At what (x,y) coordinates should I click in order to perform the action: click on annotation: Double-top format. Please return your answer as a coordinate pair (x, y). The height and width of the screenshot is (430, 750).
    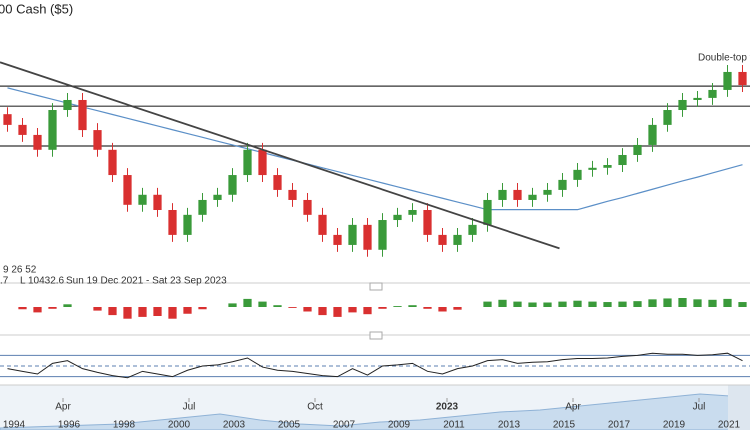
    Looking at the image, I should click on (724, 58).